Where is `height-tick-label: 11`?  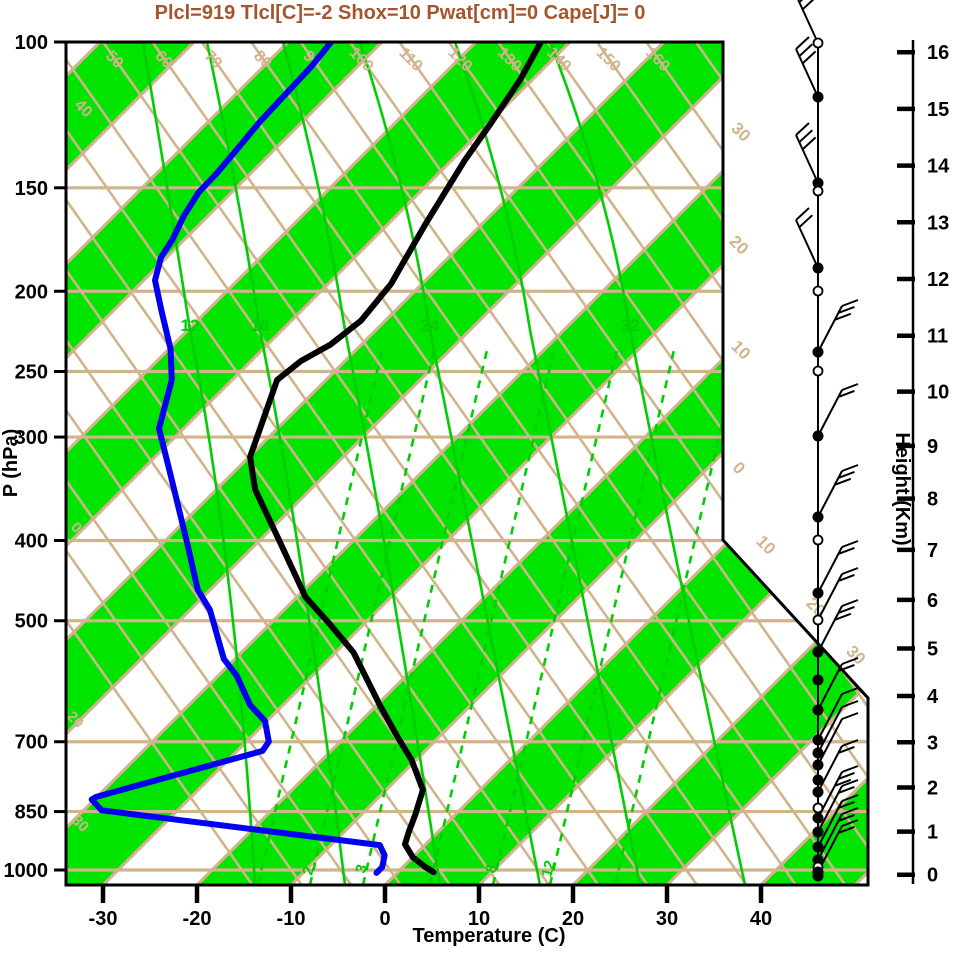 height-tick-label: 11 is located at coordinates (937, 337).